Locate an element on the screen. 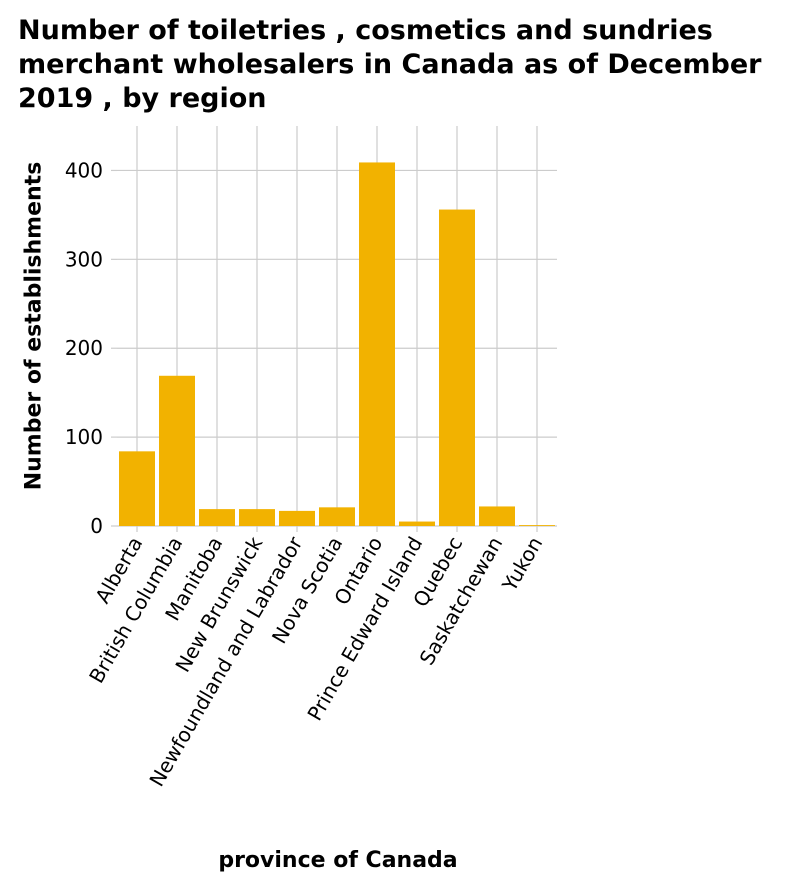 The width and height of the screenshot is (804, 894). bar-saskatchewan is located at coordinates (497, 516).